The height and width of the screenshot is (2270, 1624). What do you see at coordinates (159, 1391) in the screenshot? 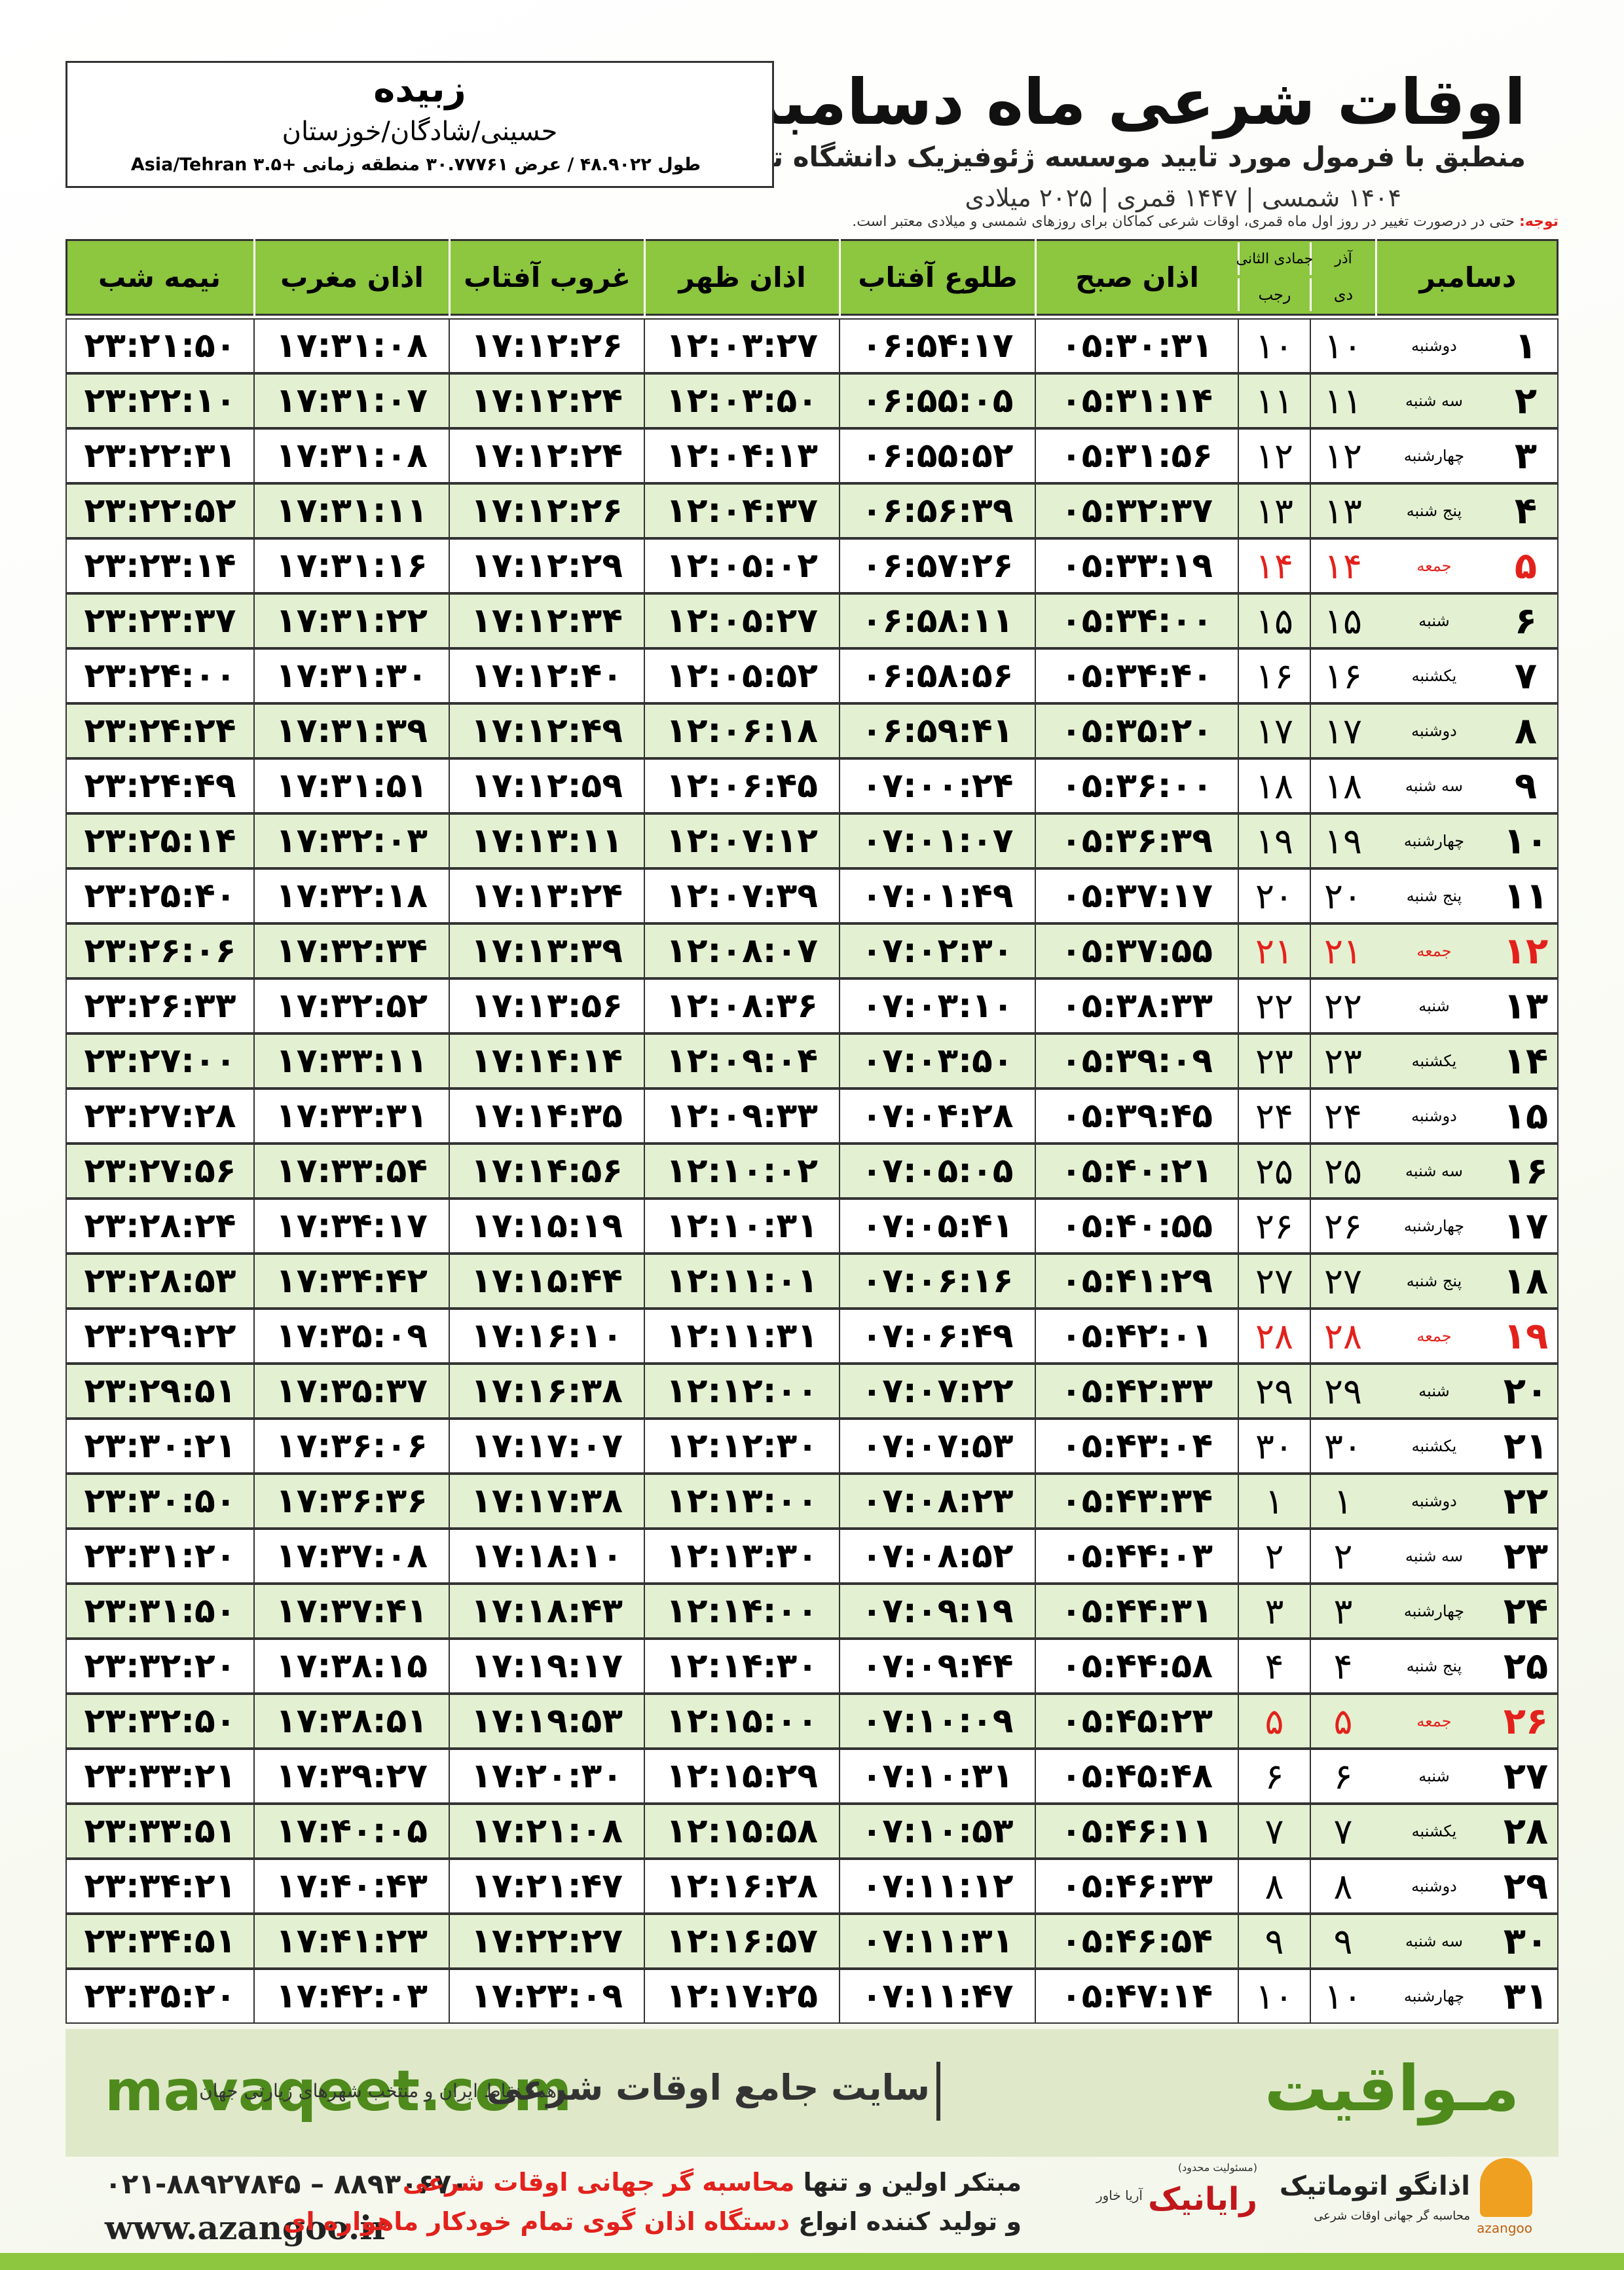
I see `time-cell: ۲۳:۲۹:۵۱` at bounding box center [159, 1391].